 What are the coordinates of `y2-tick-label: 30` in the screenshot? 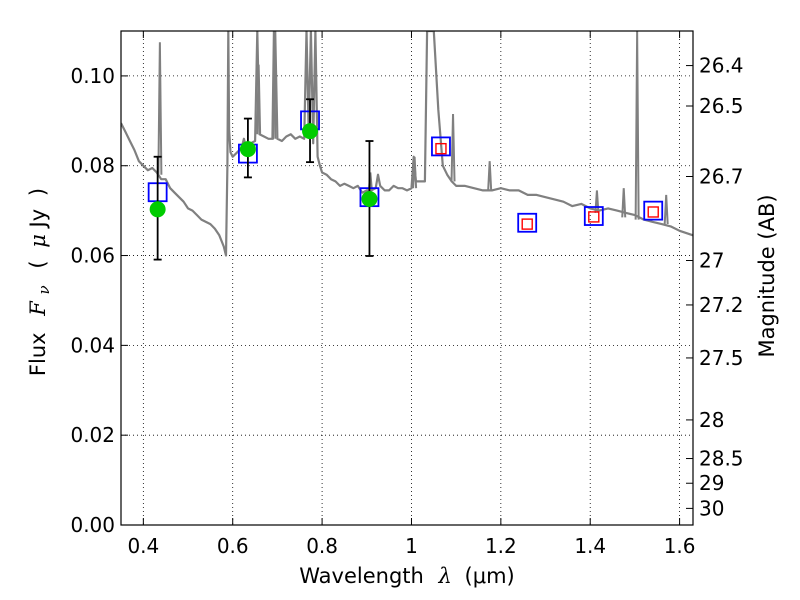 It's located at (711, 508).